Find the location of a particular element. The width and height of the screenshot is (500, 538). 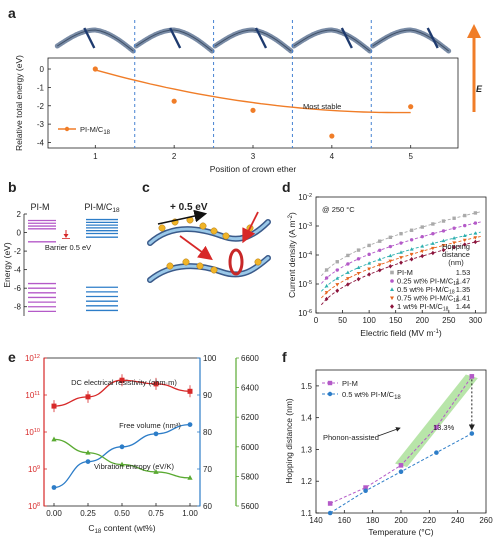

most-stable-annotation: Most stable is located at coordinates (322, 106).